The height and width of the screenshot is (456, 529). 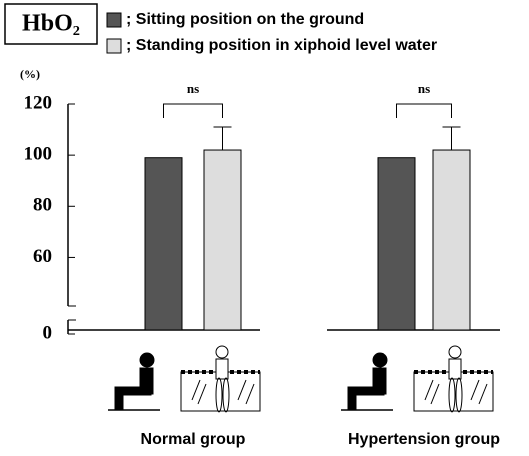 I want to click on y-tick-label: 120, so click(x=38, y=102).